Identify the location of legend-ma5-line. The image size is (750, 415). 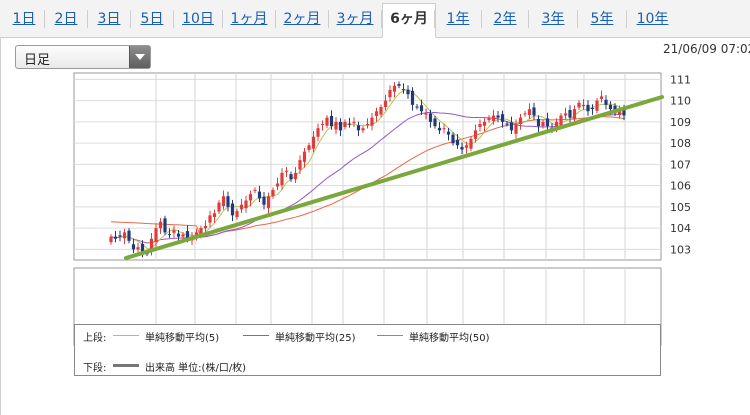
(126, 335).